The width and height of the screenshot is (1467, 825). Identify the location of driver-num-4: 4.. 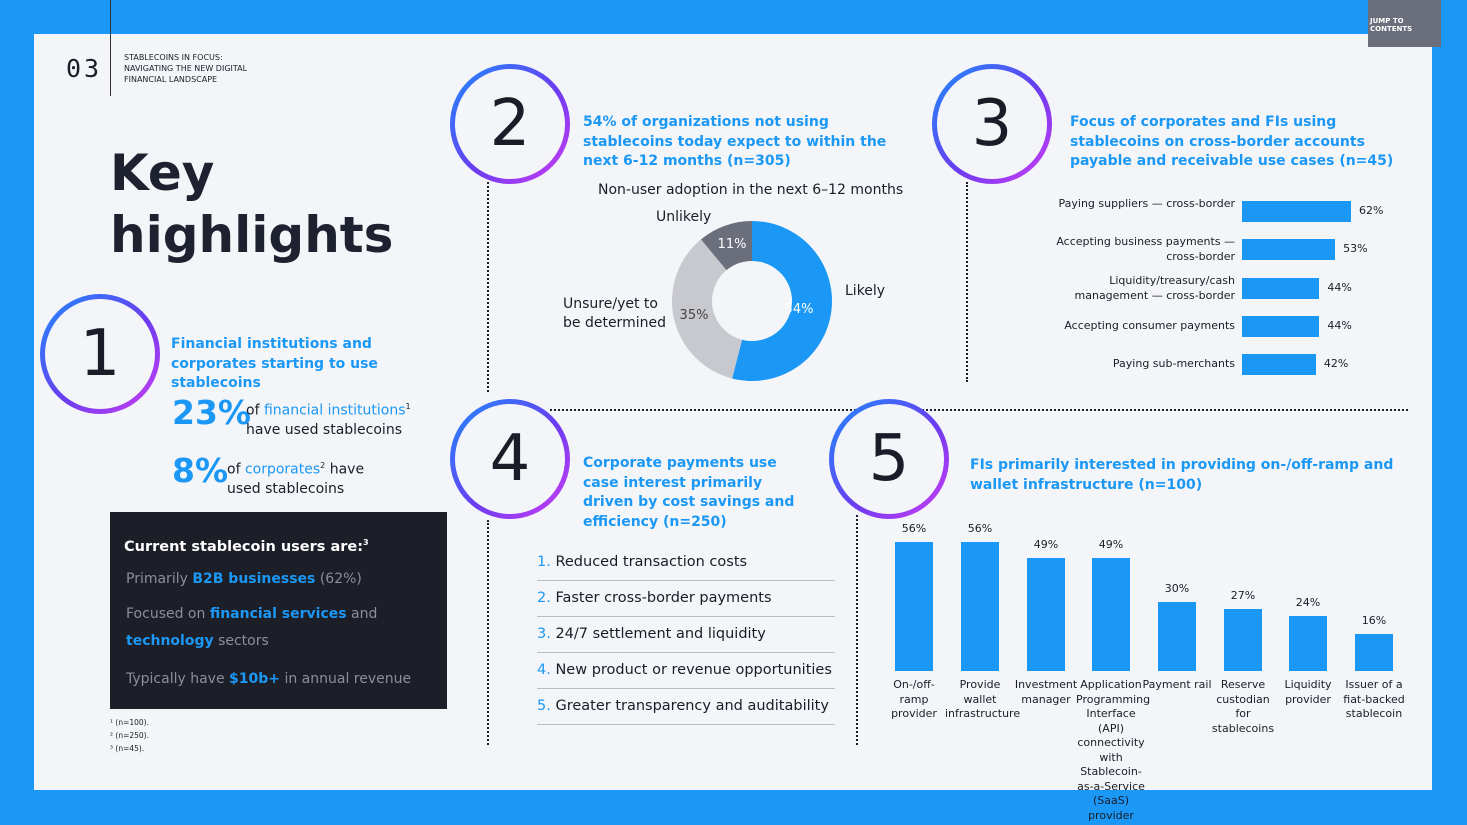
(544, 670).